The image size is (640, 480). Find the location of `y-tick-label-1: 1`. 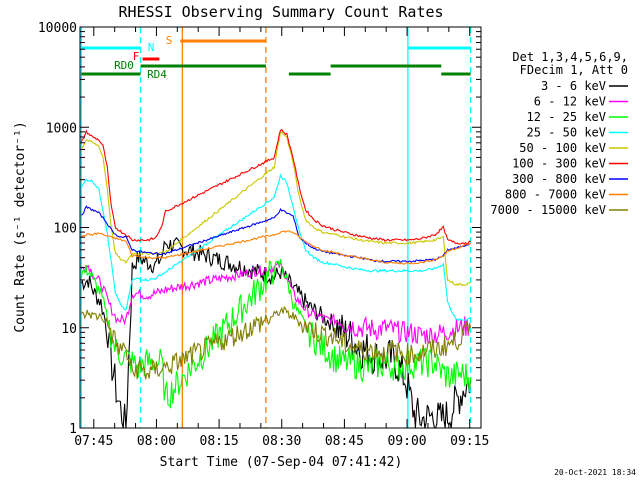

y-tick-label-1: 1 is located at coordinates (73, 429).